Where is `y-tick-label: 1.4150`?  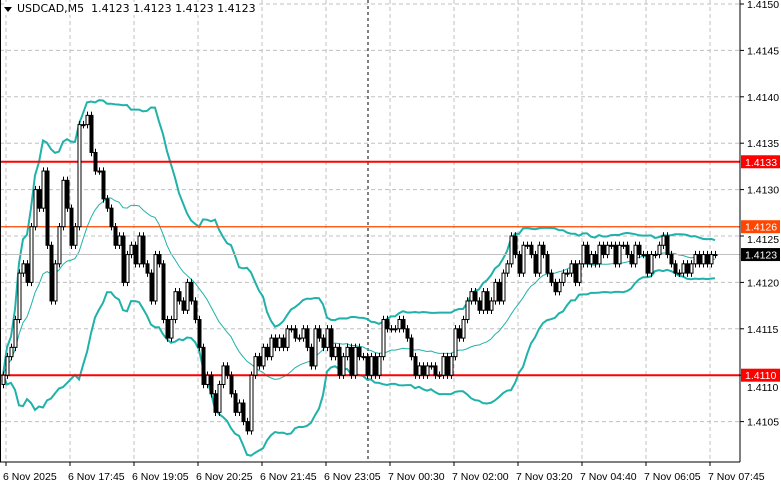 y-tick-label: 1.4150 is located at coordinates (763, 5).